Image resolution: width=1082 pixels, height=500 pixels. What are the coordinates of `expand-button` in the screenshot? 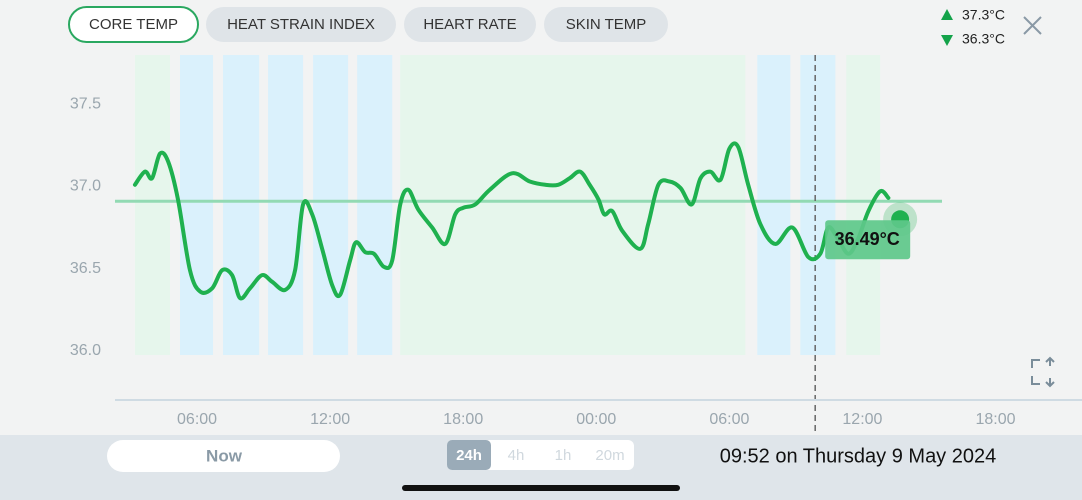 It's located at (1043, 372).